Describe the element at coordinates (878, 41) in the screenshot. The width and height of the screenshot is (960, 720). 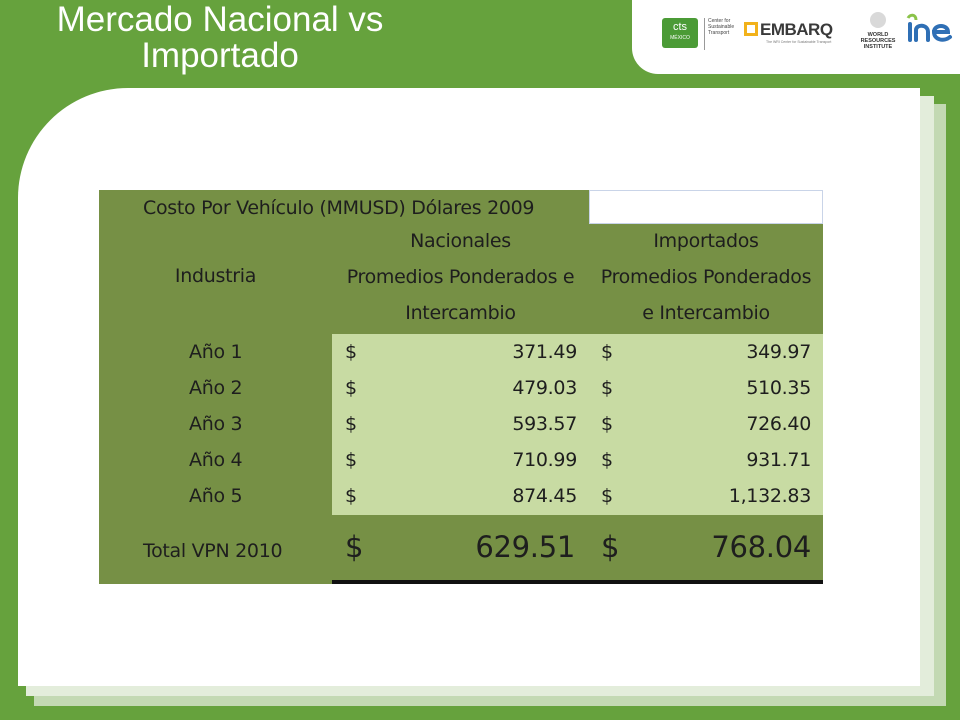
I see `wri-logo-text: WORLD RESOURCES INSTITUTE` at that location.